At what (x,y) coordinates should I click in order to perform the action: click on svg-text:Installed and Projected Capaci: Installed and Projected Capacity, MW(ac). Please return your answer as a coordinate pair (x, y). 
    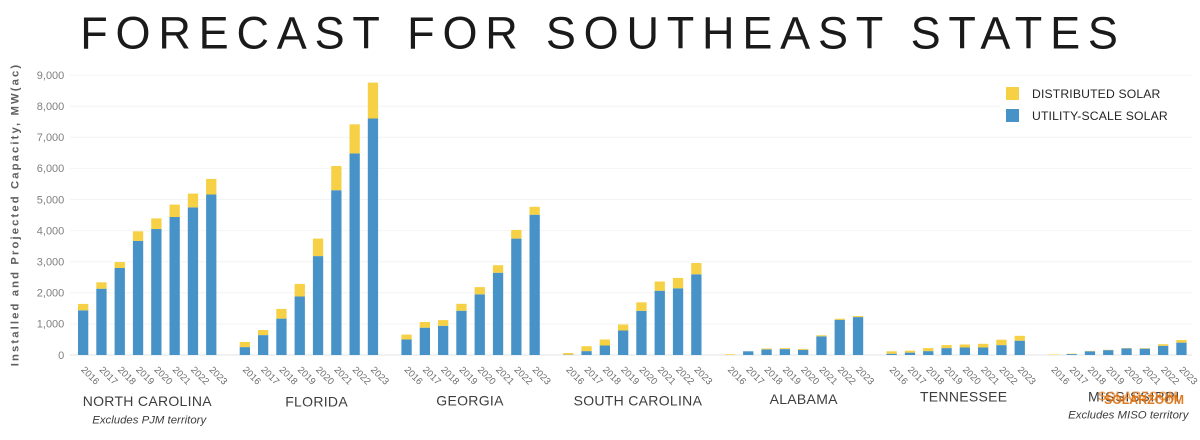
    Looking at the image, I should click on (16, 215).